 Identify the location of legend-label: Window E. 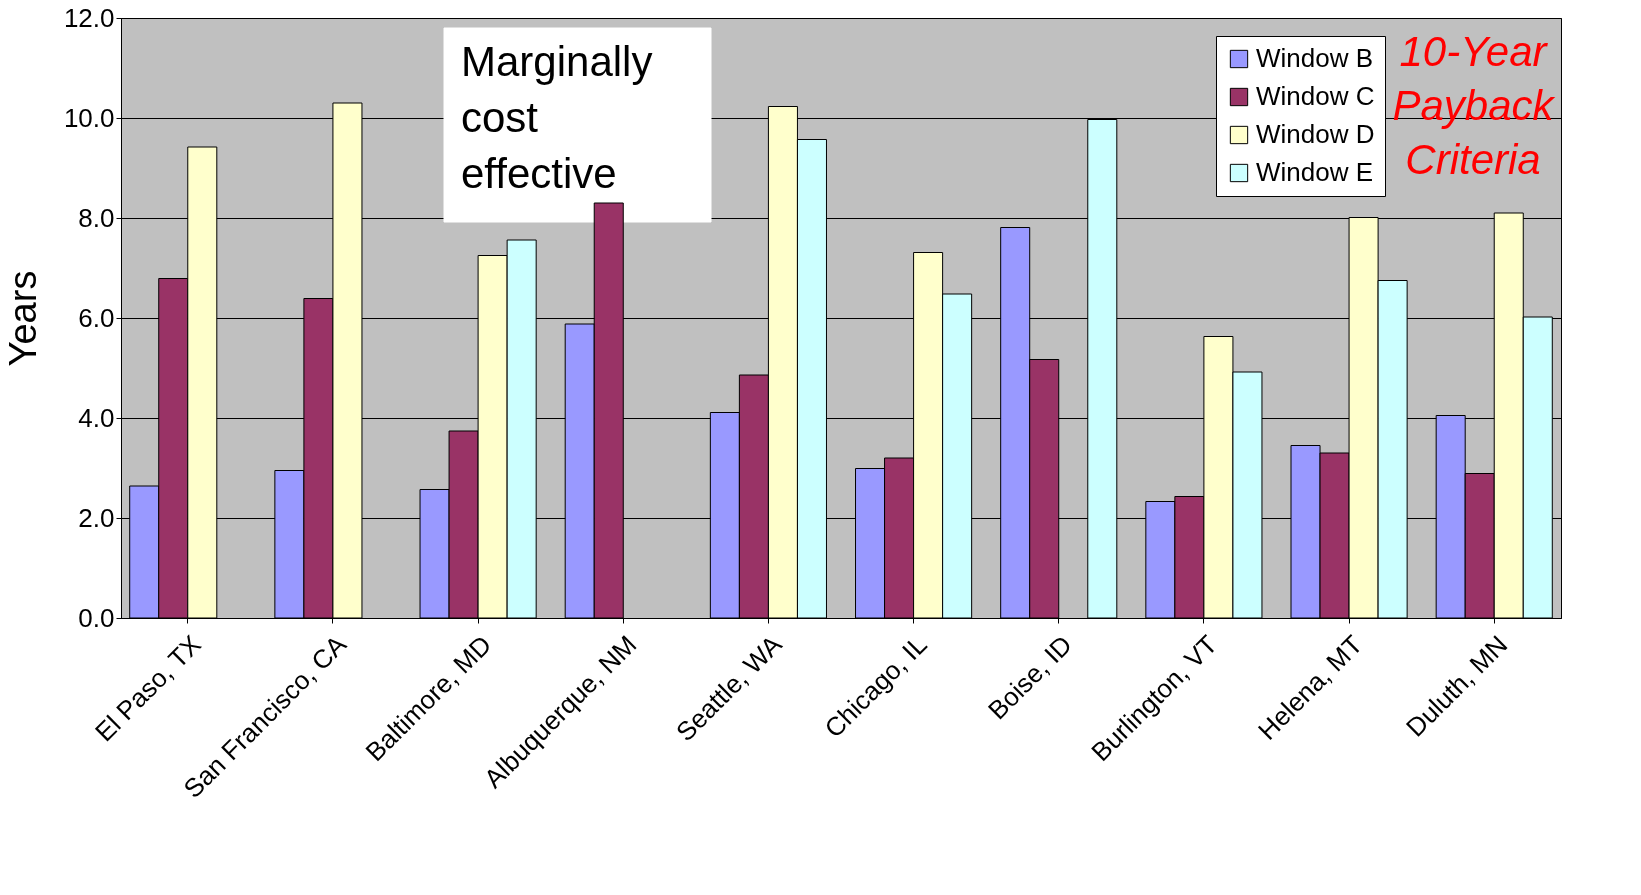
(1315, 172).